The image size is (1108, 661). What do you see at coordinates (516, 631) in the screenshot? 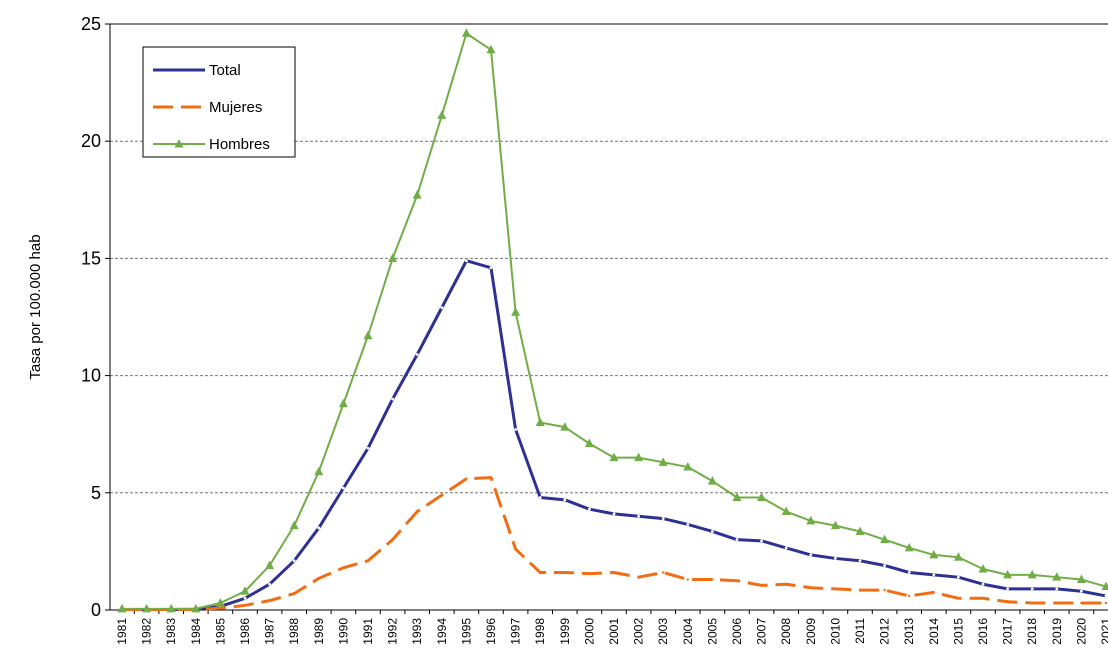
I see `x-tick-label: 1997` at bounding box center [516, 631].